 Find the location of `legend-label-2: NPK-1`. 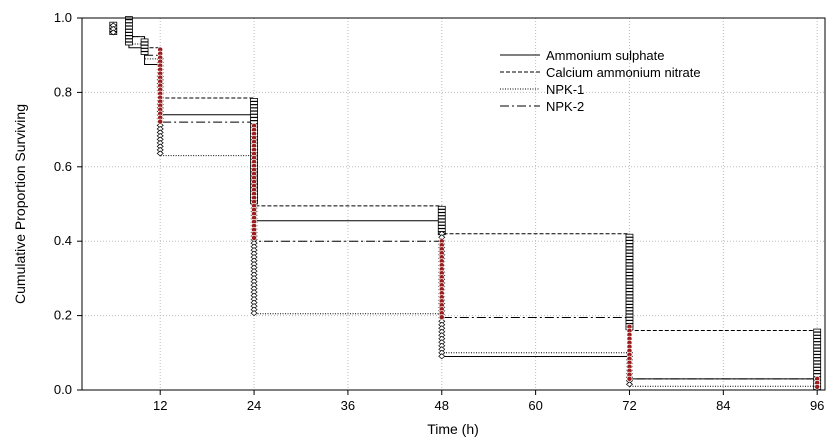

legend-label-2: NPK-1 is located at coordinates (565, 89).